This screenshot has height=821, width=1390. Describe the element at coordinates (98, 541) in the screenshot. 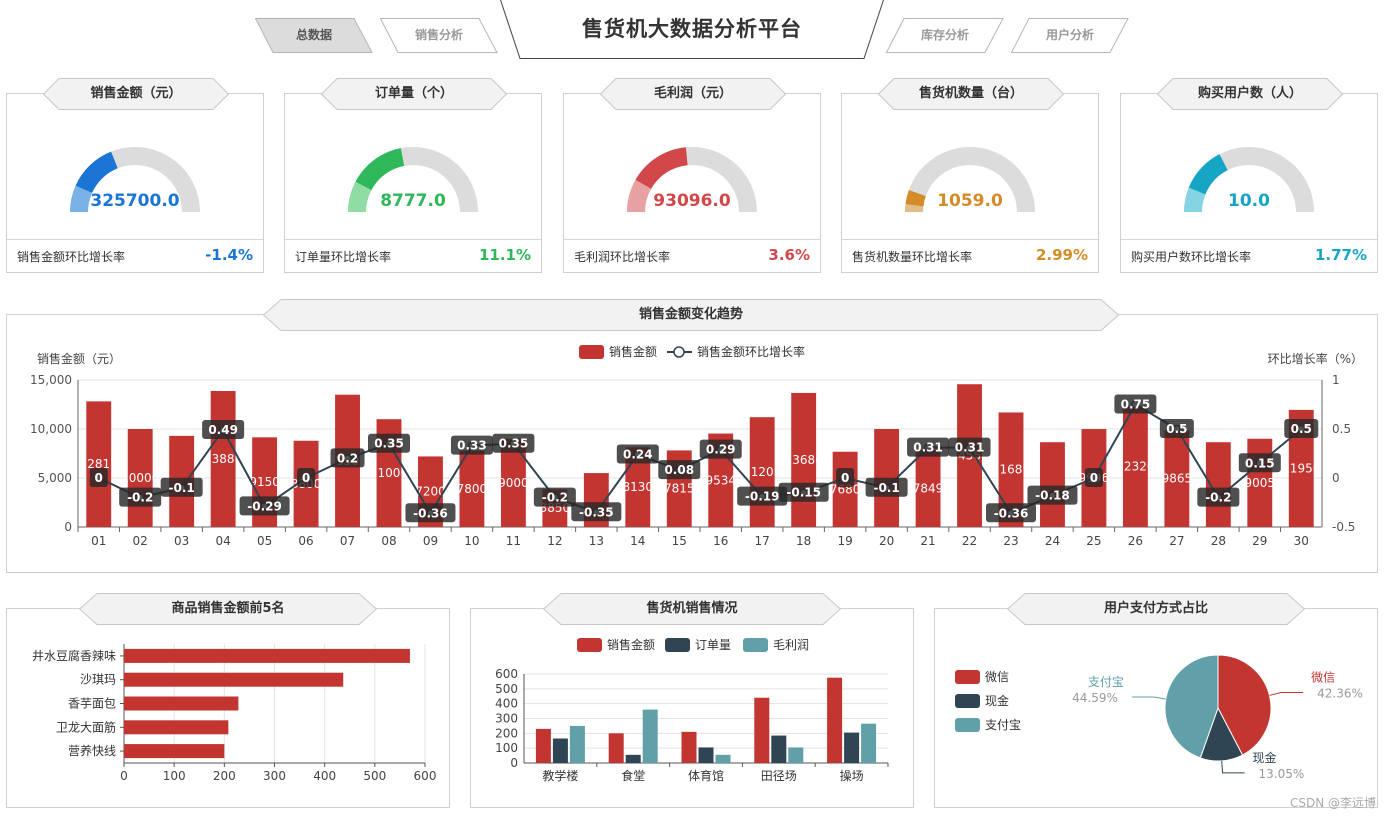

I see `x-tick-label: 01` at that location.